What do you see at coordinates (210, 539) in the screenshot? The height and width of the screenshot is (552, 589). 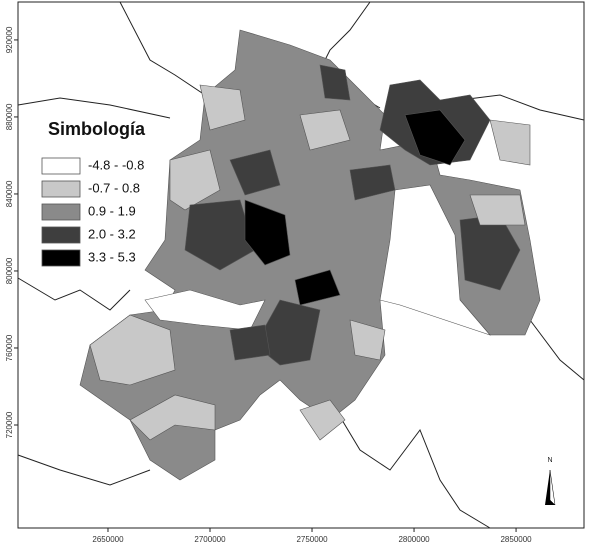 I see `x-tick-label: 2700000` at bounding box center [210, 539].